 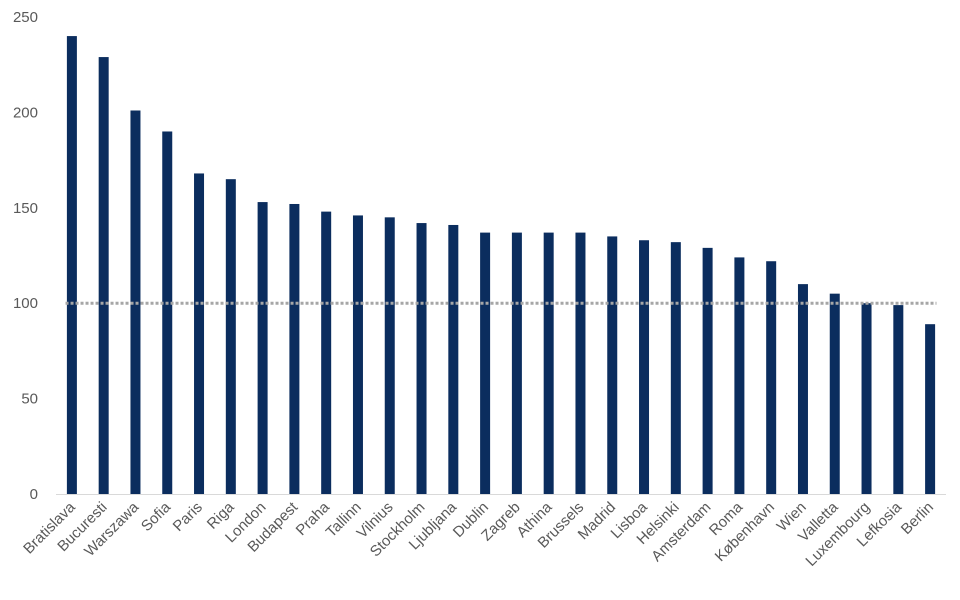 I want to click on bar-dublin, so click(x=485, y=363).